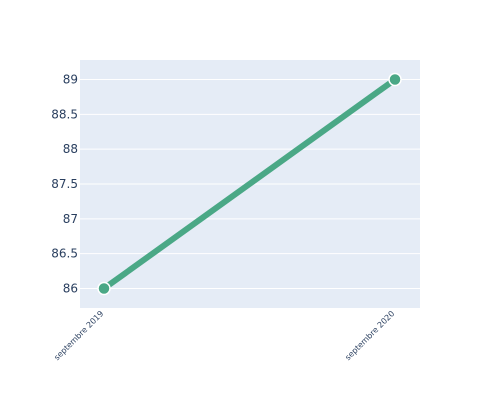 This screenshot has width=500, height=400. I want to click on y-tick-label: 87.5, so click(64, 184).